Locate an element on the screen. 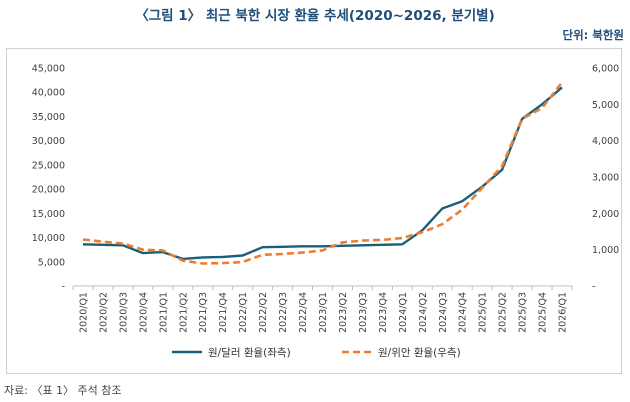 This screenshot has height=402, width=630. x-axis-tick-label: 2023/Q2 is located at coordinates (343, 312).